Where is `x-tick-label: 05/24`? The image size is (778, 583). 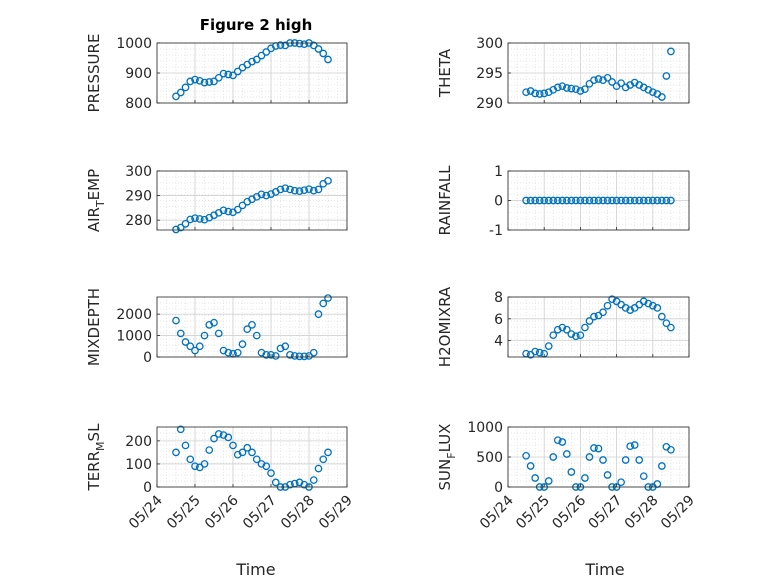
x-tick-label: 05/24 is located at coordinates (497, 512).